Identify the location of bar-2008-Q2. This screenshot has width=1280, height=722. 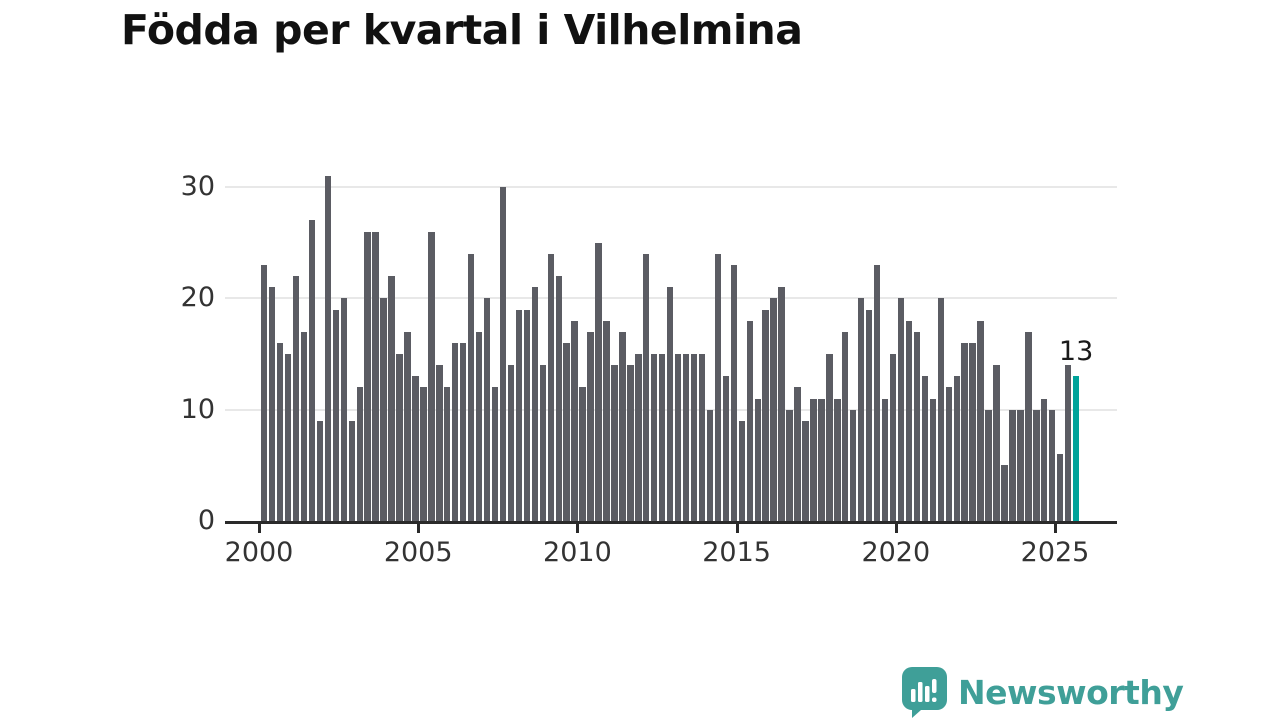
(527, 415).